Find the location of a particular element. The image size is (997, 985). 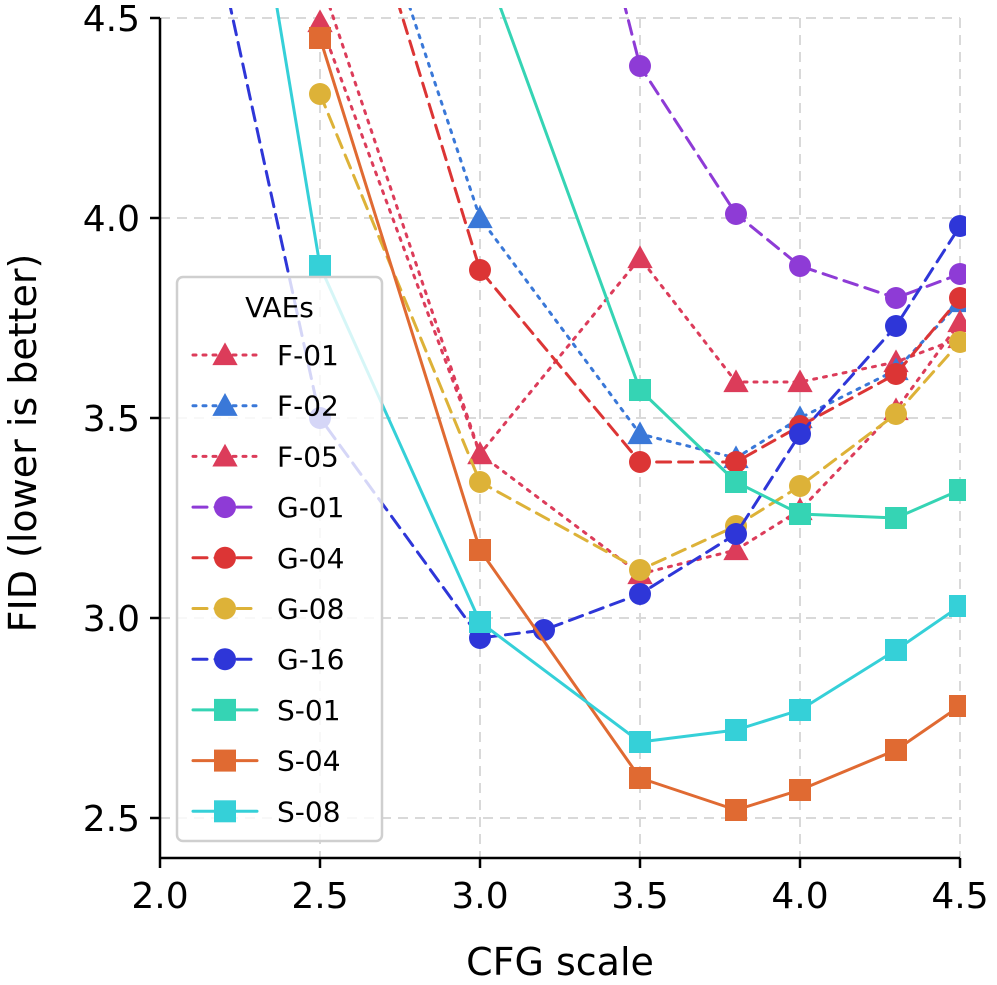

legend-item-g-04: G-04 is located at coordinates (267, 558).